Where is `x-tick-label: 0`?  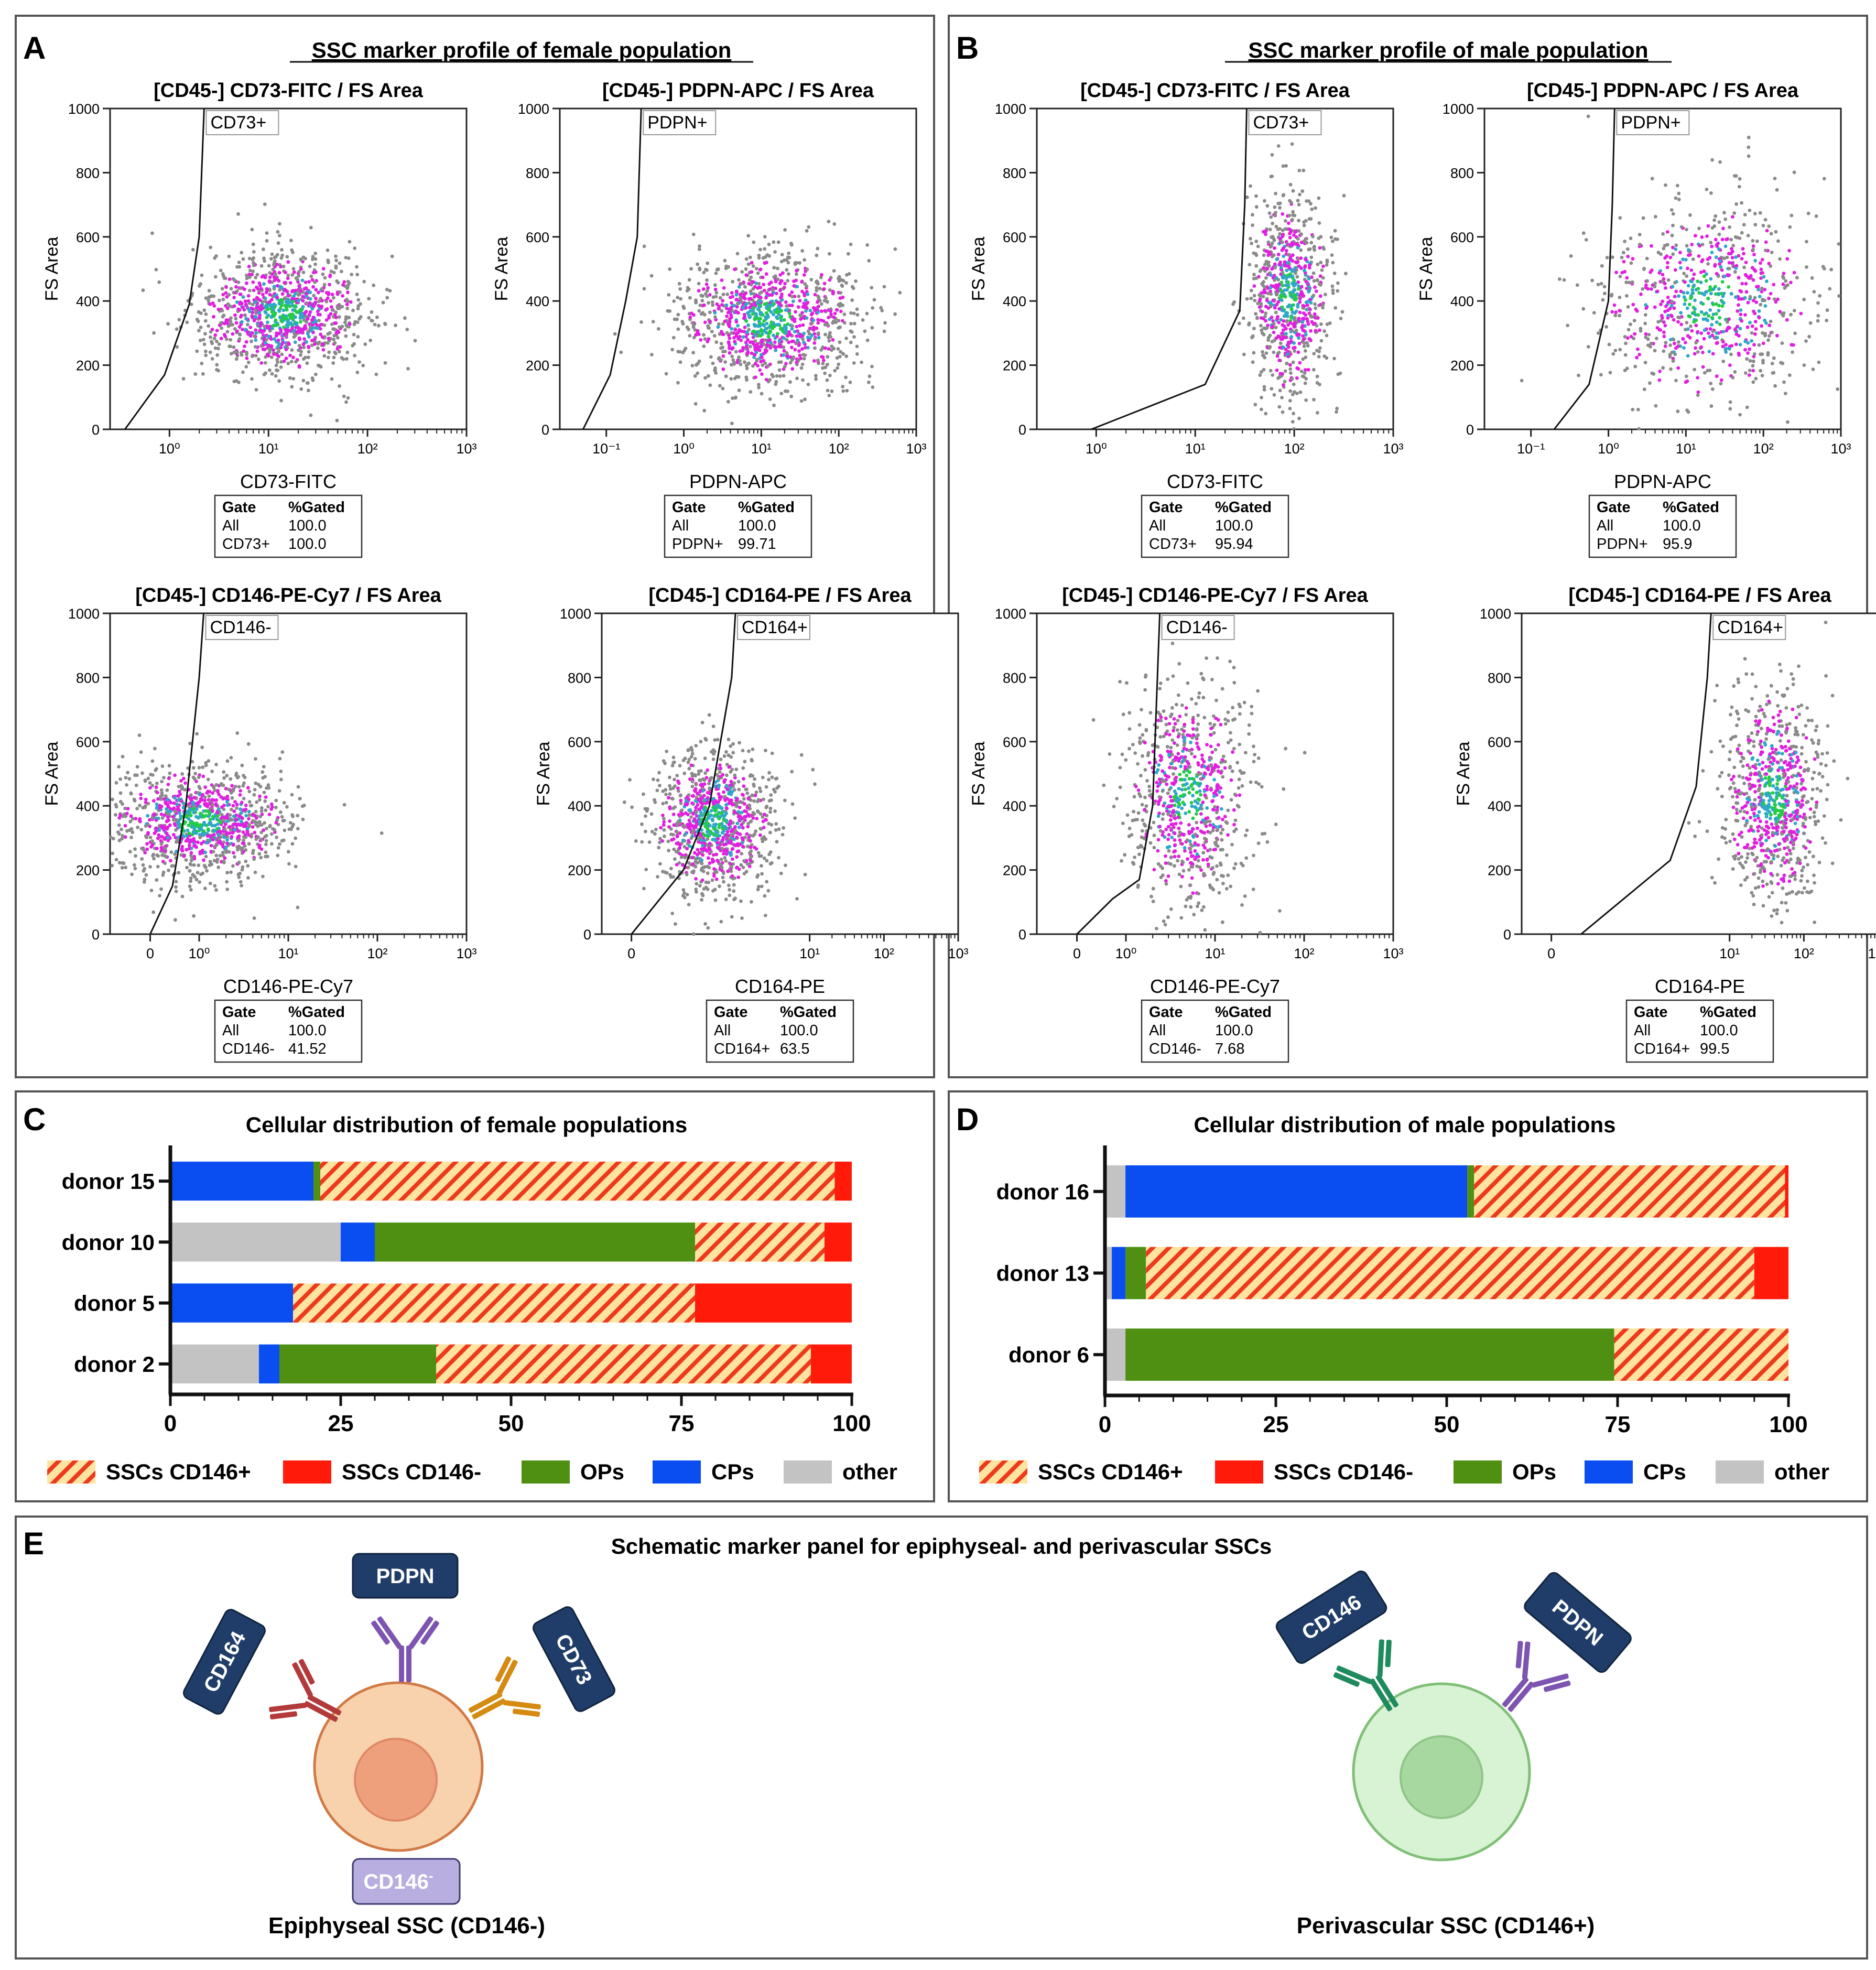 x-tick-label: 0 is located at coordinates (631, 954).